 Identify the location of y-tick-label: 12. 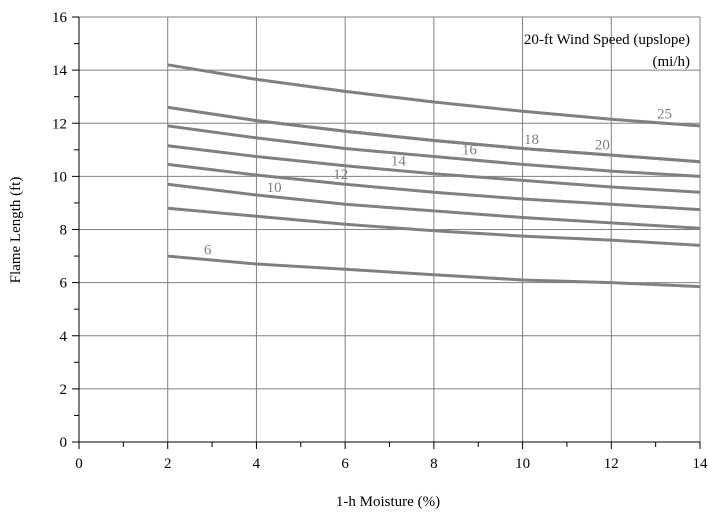
(59, 124).